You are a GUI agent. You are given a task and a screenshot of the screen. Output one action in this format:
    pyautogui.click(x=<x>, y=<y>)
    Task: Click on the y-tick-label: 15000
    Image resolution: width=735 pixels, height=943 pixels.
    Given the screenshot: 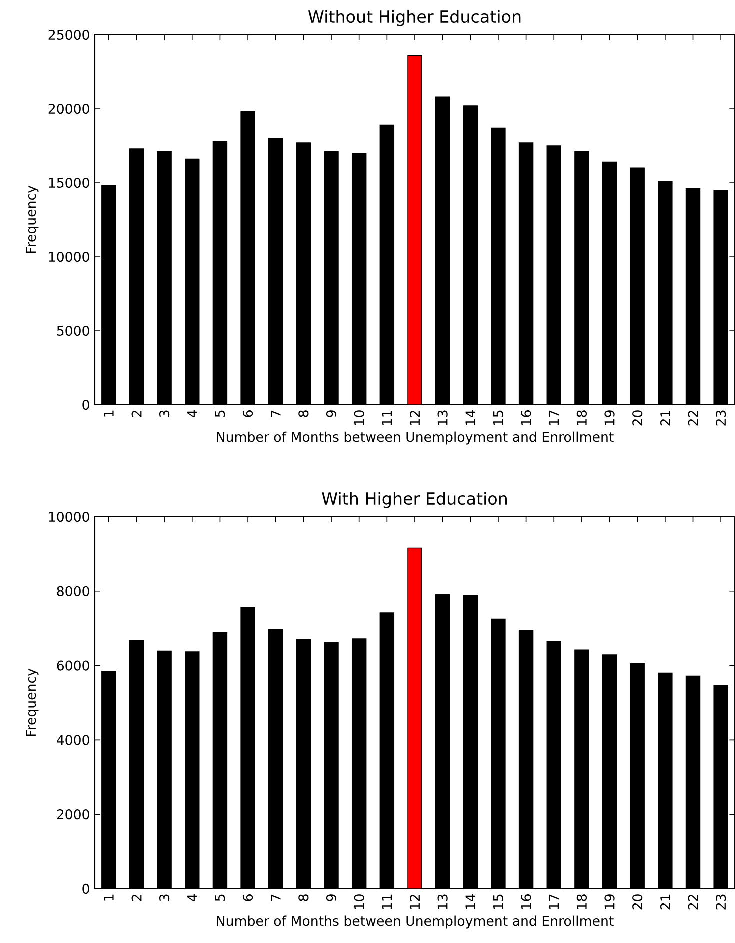 What is the action you would take?
    pyautogui.click(x=69, y=183)
    